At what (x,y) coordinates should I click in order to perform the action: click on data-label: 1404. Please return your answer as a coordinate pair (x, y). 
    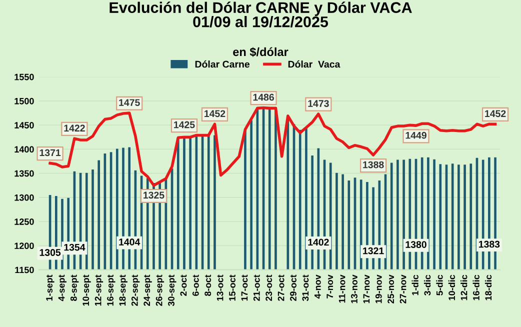
    Looking at the image, I should click on (129, 242).